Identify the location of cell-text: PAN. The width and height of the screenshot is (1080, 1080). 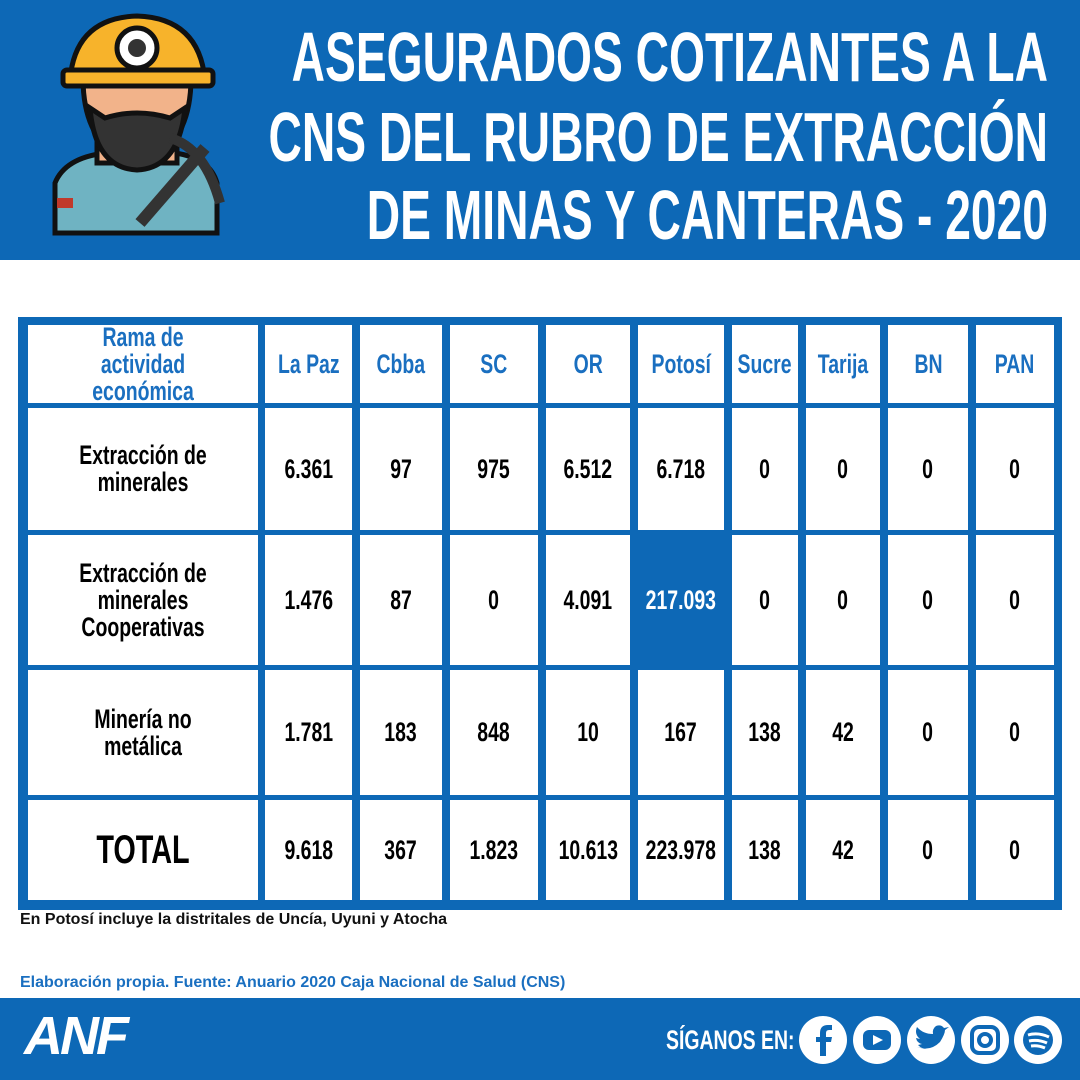
(1015, 363).